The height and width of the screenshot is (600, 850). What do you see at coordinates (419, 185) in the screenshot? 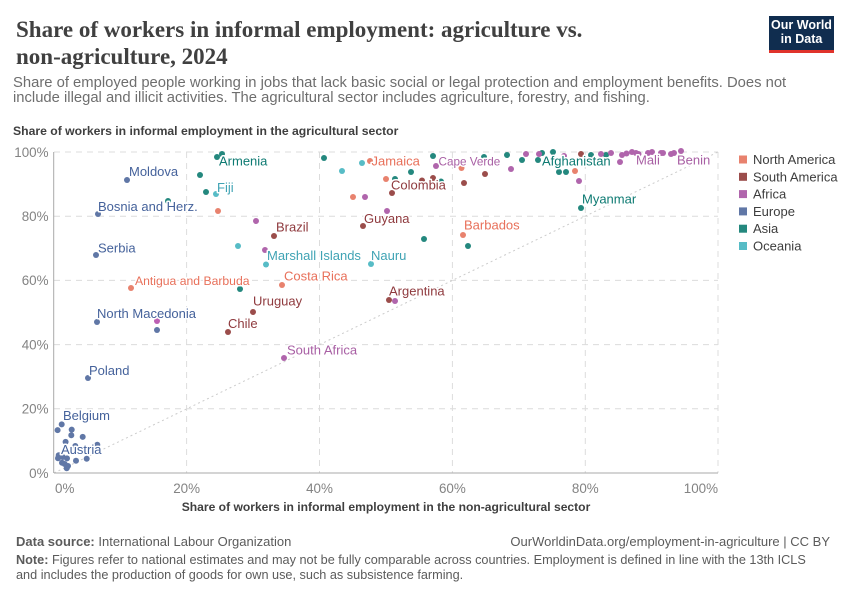
I see `svg-text: Colombia` at bounding box center [419, 185].